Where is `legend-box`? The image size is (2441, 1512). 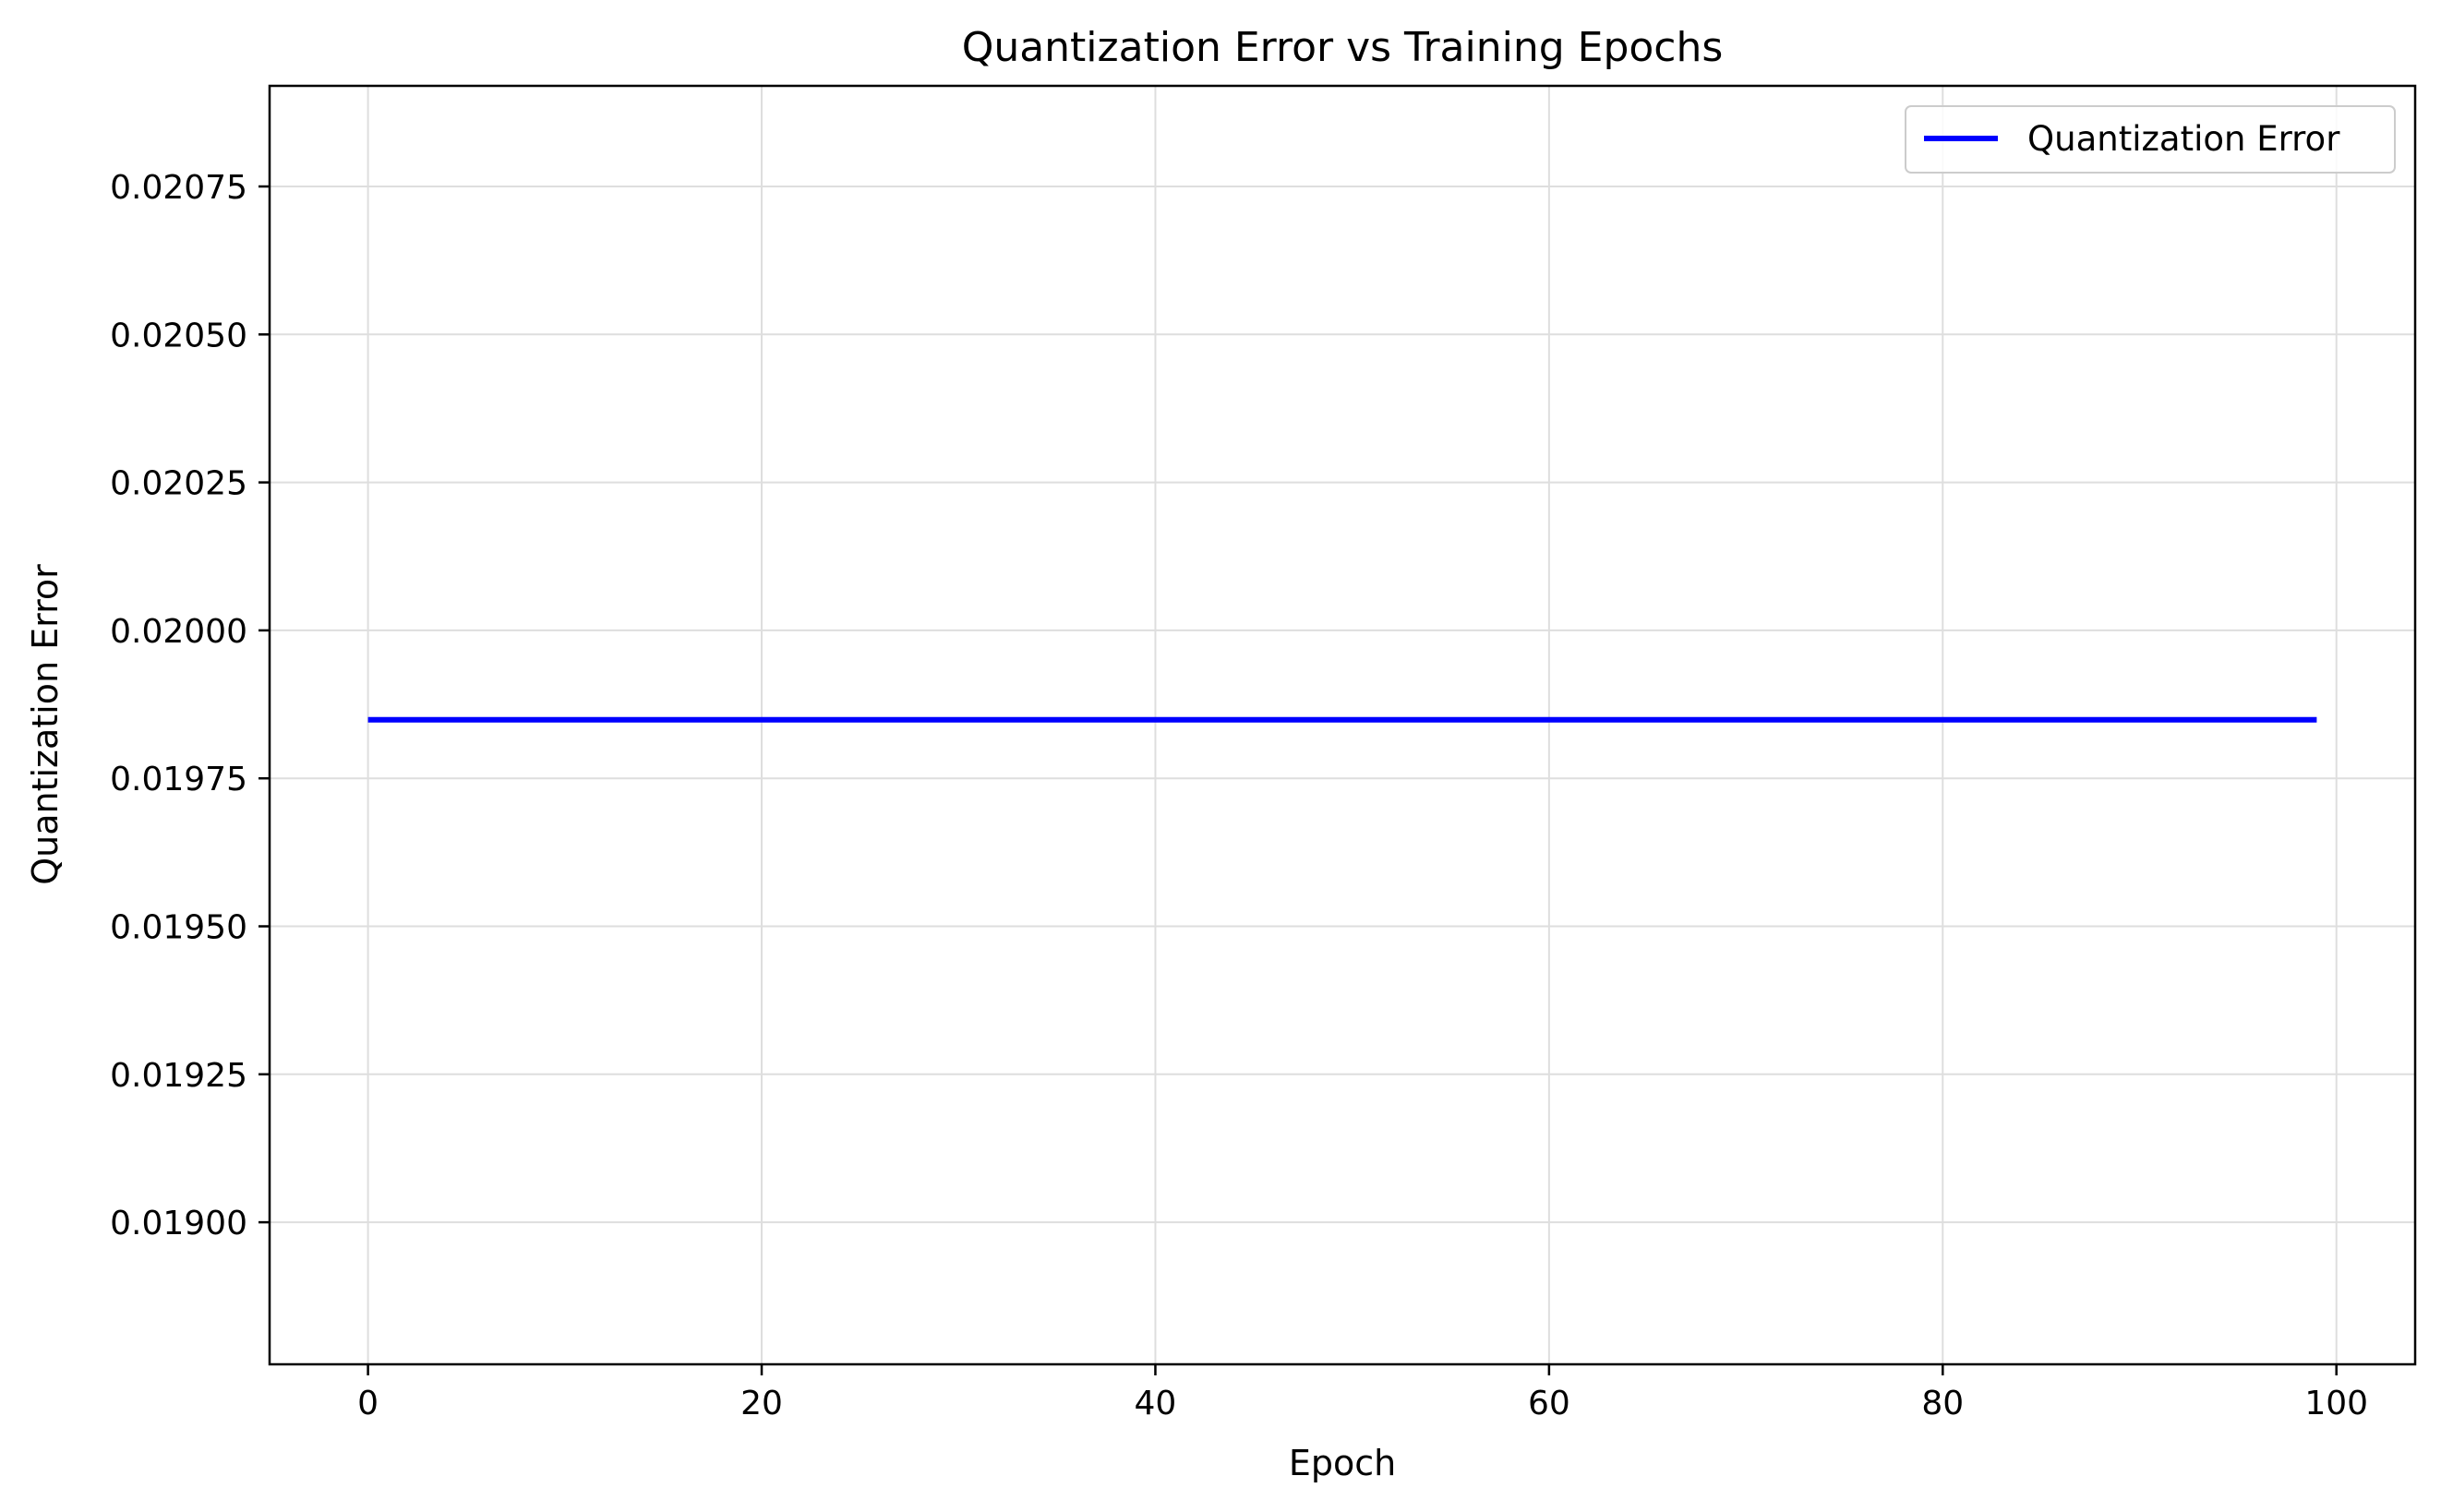
legend-box is located at coordinates (2151, 139).